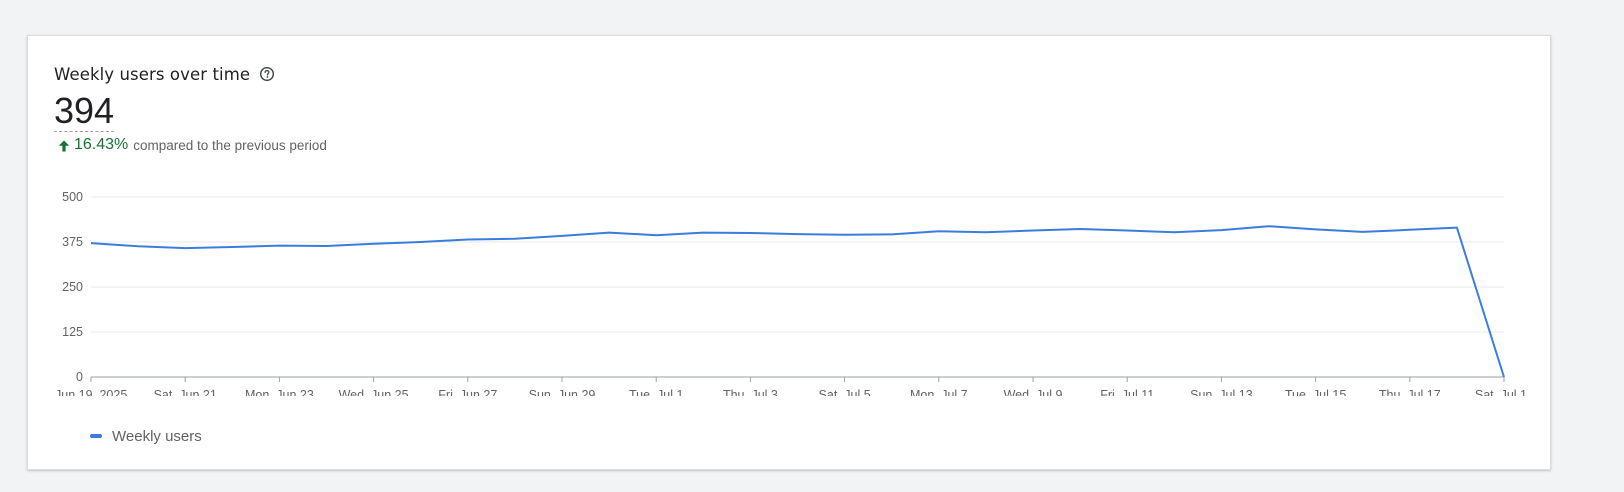  I want to click on change-description: compared to the previous period, so click(230, 145).